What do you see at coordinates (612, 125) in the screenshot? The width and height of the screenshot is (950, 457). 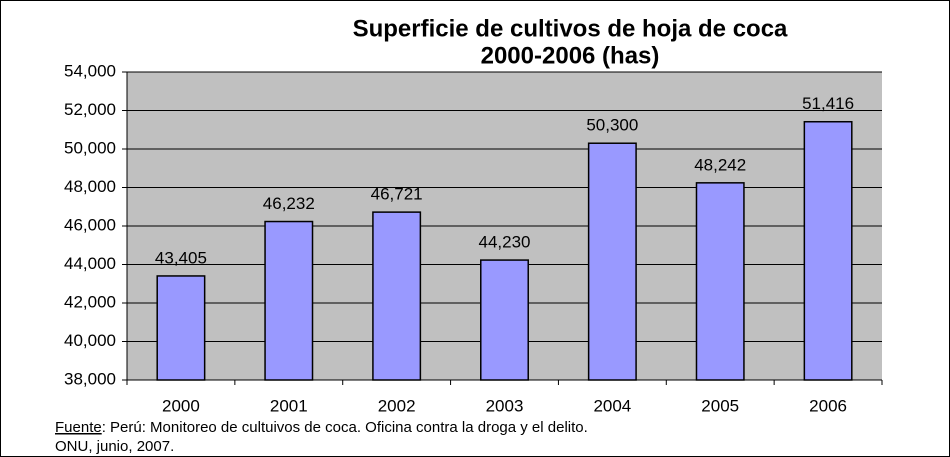 I see `value-label: 50,300` at bounding box center [612, 125].